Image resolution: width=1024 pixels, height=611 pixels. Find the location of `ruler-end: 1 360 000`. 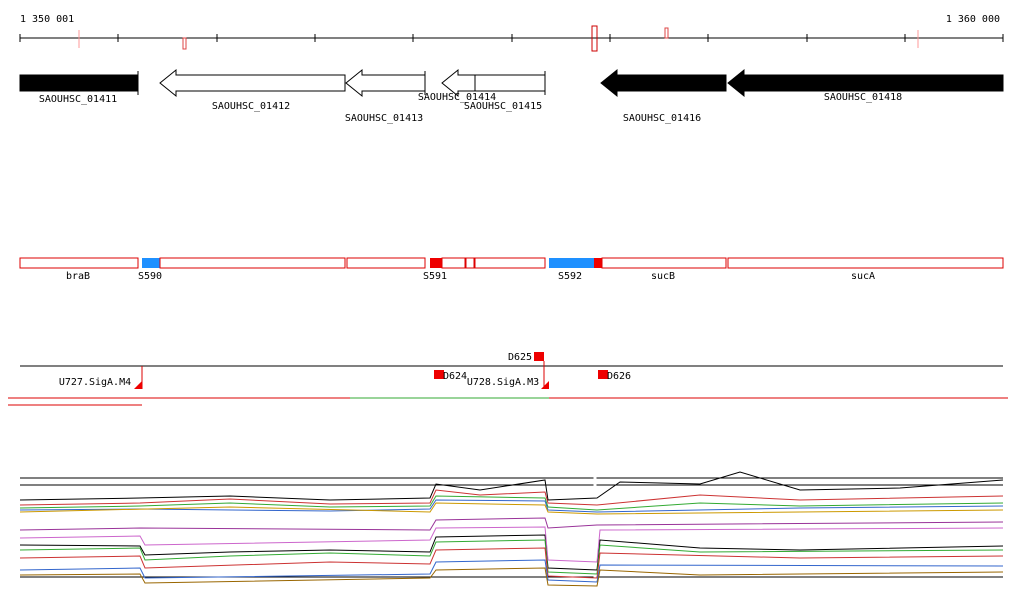

ruler-end: 1 360 000 is located at coordinates (973, 19).